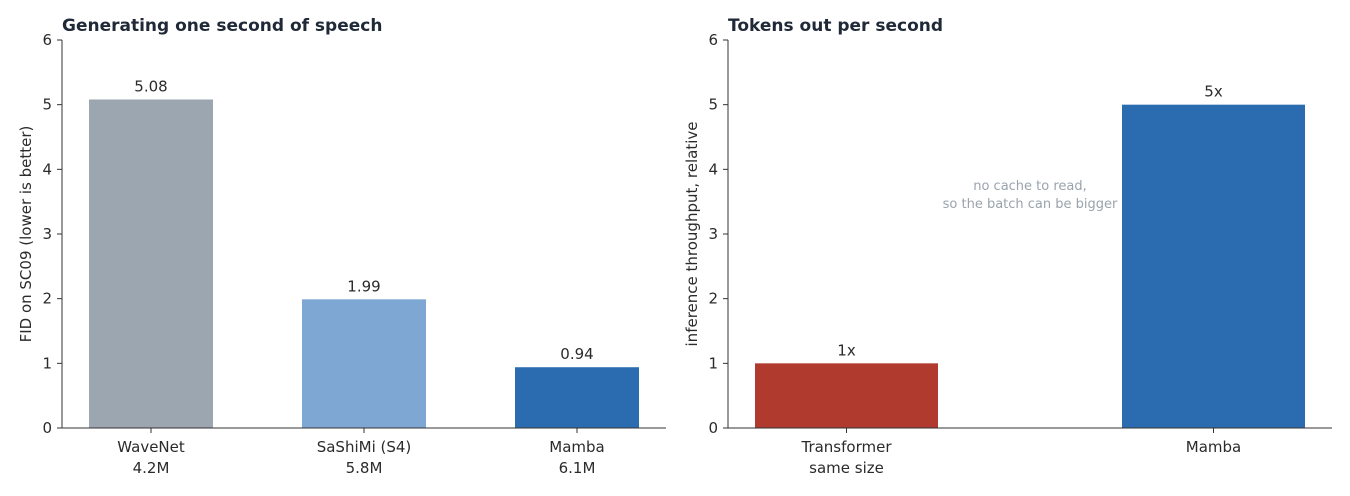  I want to click on x-tick-label: 5.8M, so click(364, 468).